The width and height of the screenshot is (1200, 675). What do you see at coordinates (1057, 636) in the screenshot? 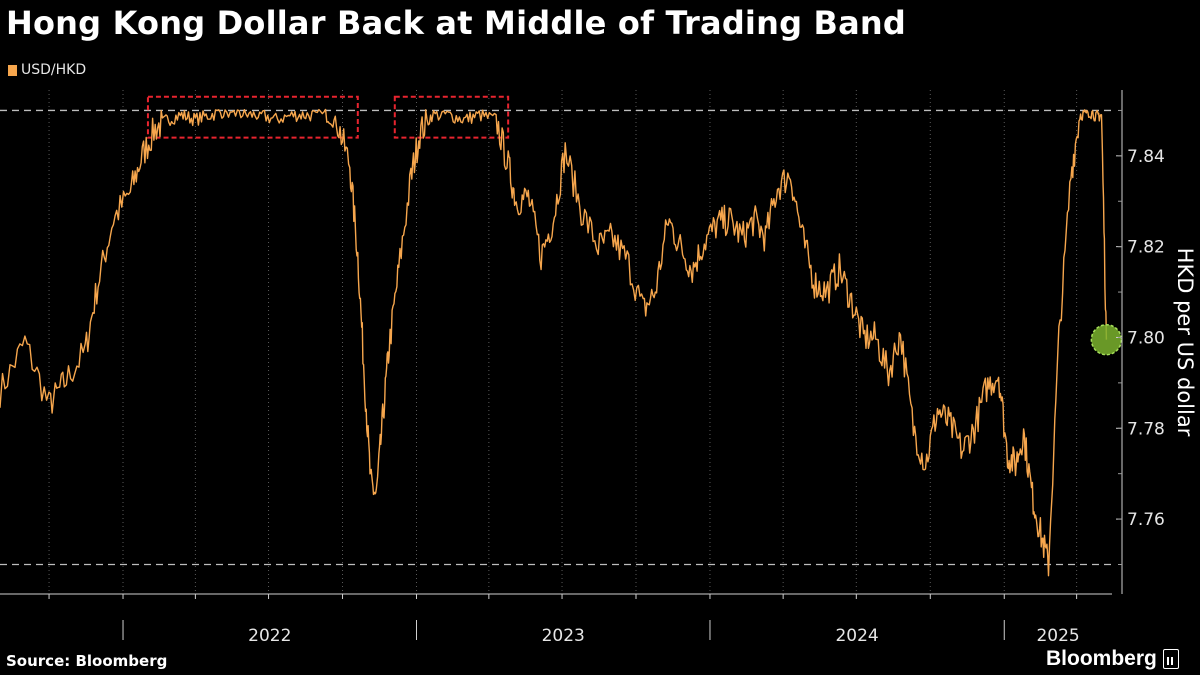
I see `x-tick-label: 2025` at bounding box center [1057, 636].